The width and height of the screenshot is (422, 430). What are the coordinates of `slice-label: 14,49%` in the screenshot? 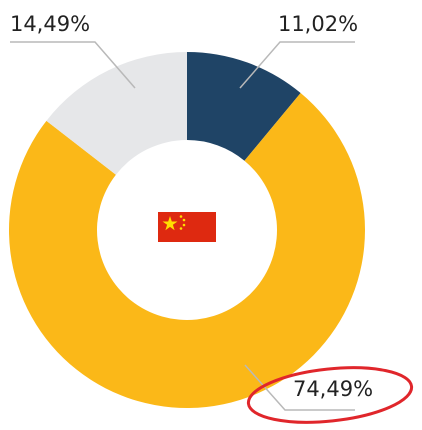 It's located at (50, 24).